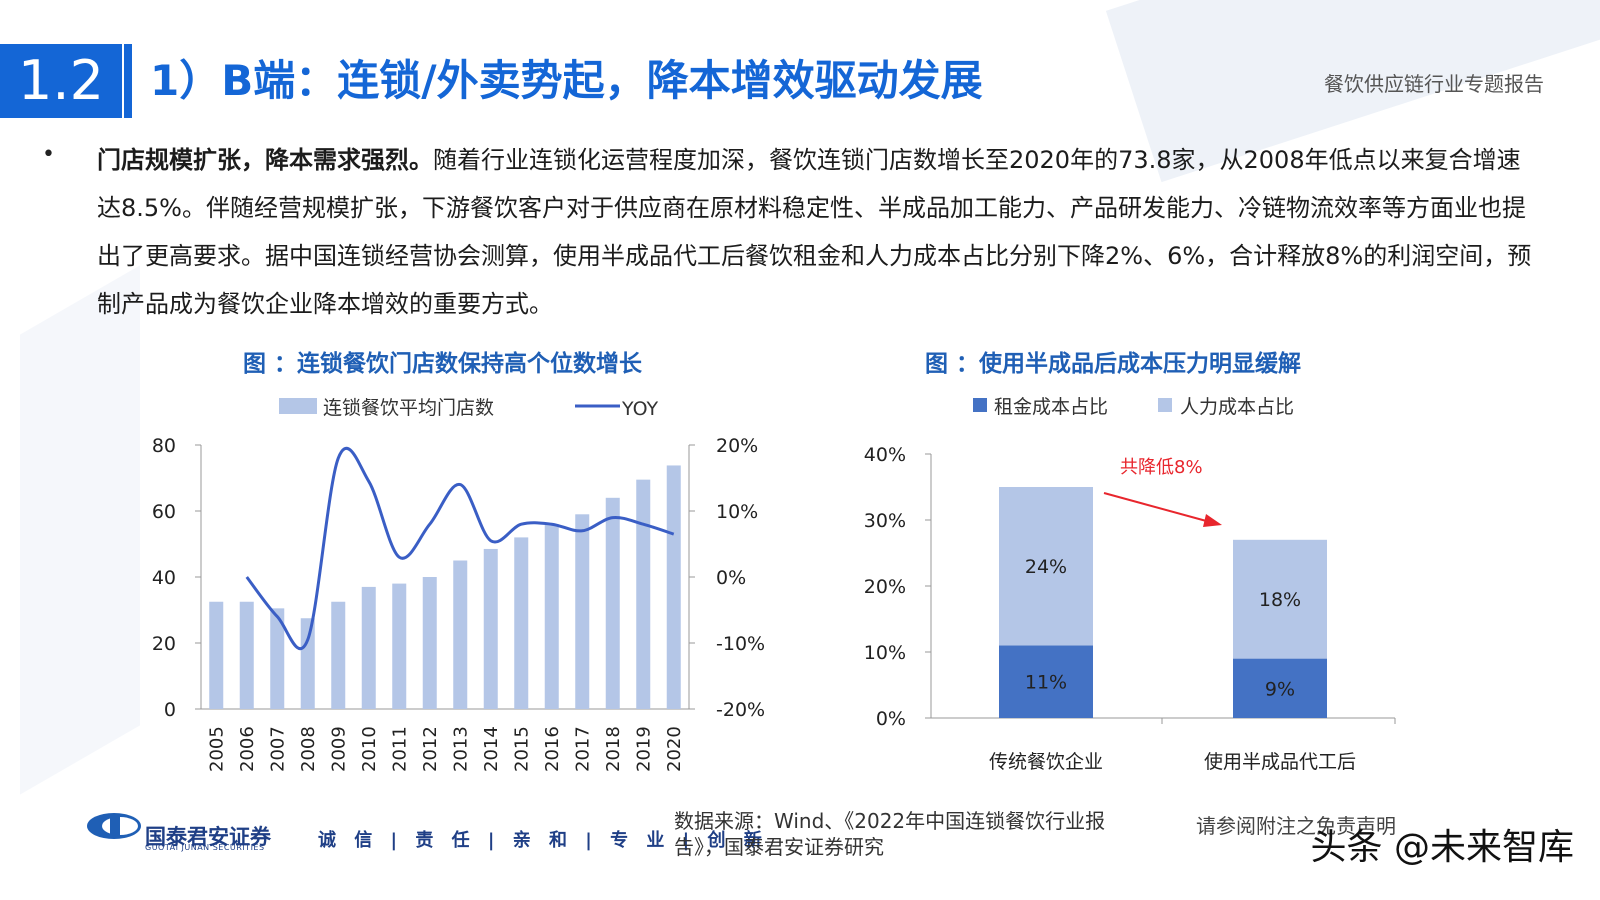  Describe the element at coordinates (369, 749) in the screenshot. I see `chart1-x-label: 2010` at that location.